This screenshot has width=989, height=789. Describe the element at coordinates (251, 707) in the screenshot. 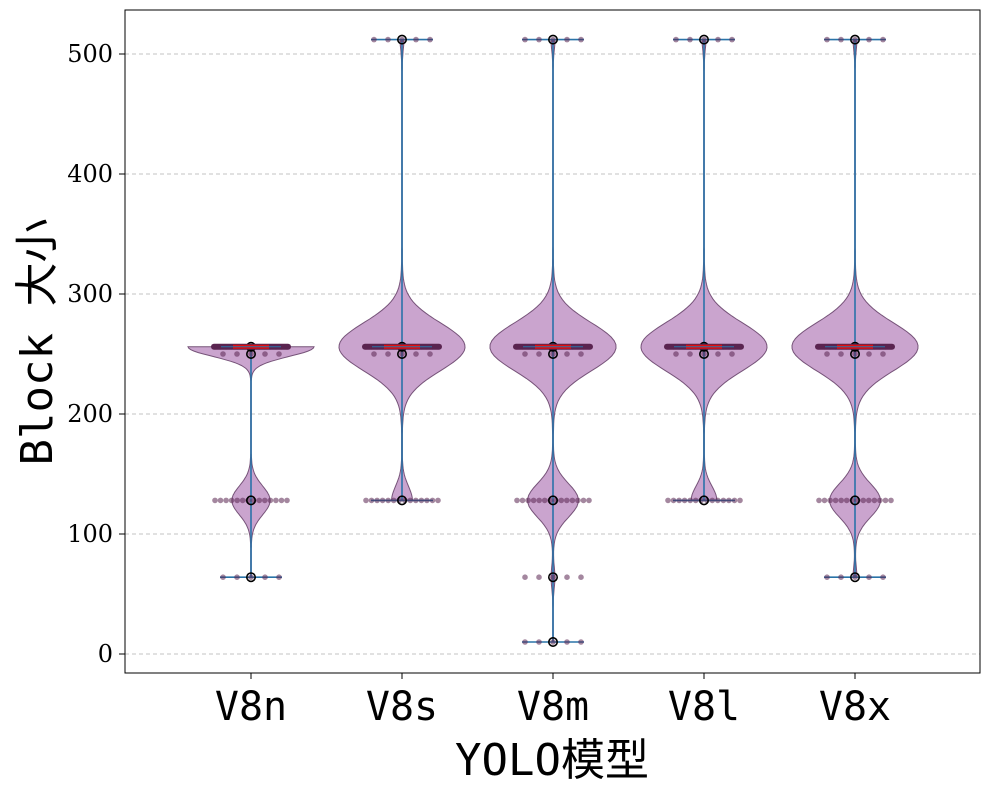

I see `x-tick-label: V8n` at that location.